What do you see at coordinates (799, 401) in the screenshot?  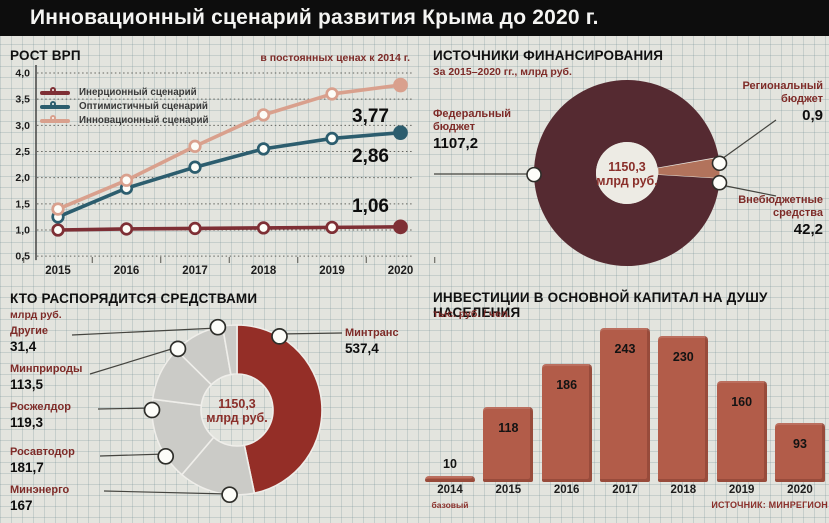 I see `bar: 93` at bounding box center [799, 401].